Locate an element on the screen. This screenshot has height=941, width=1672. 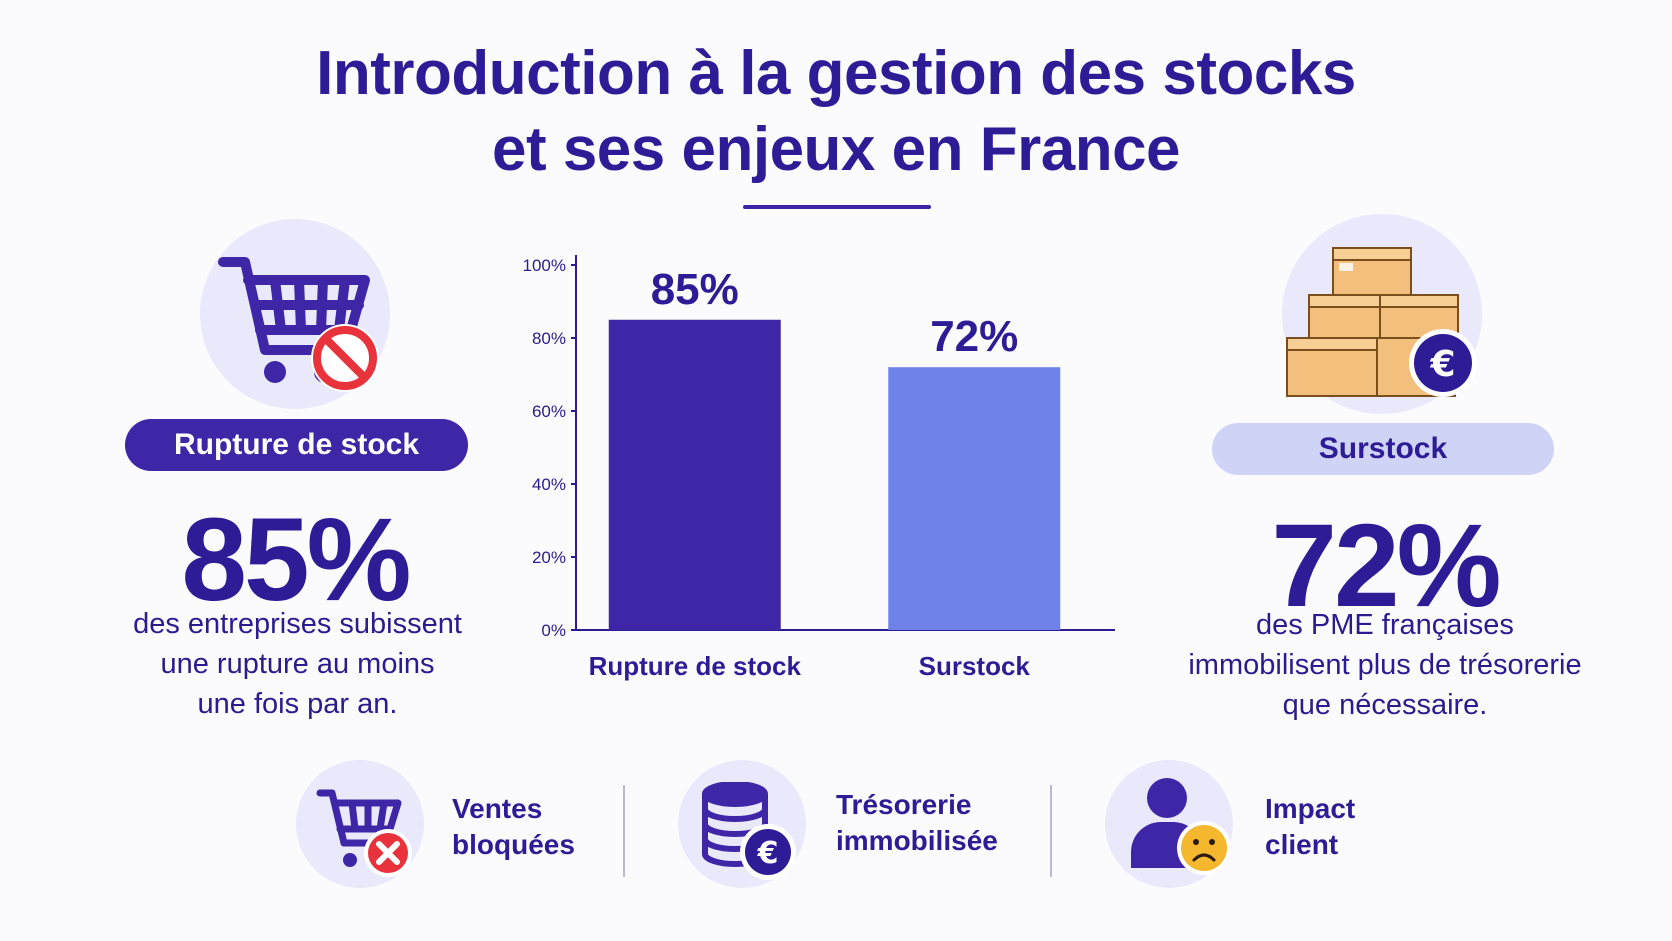
y-tick-label: 60% is located at coordinates (549, 411).